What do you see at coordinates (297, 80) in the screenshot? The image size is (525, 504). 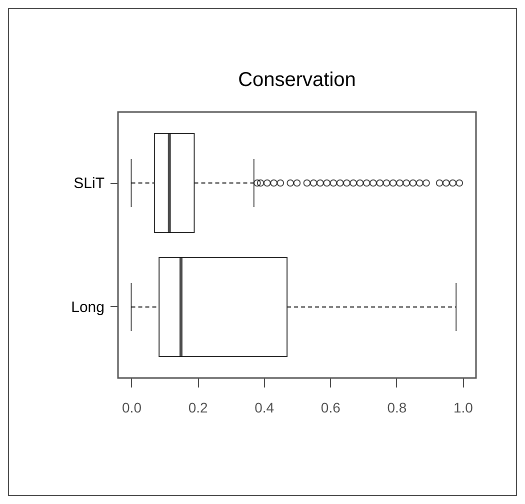 I see `chart-title: Conservation` at bounding box center [297, 80].